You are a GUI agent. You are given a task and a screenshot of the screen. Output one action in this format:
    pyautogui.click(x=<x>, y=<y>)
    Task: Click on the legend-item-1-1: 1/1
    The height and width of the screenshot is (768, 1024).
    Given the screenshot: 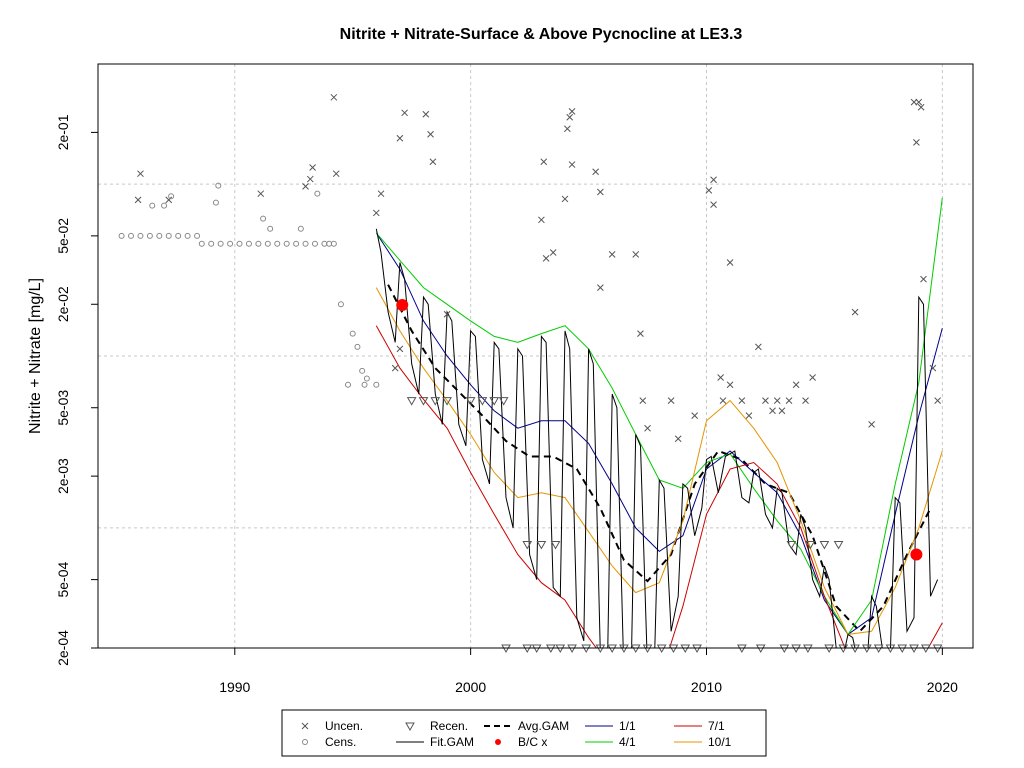 What is the action you would take?
    pyautogui.click(x=610, y=726)
    